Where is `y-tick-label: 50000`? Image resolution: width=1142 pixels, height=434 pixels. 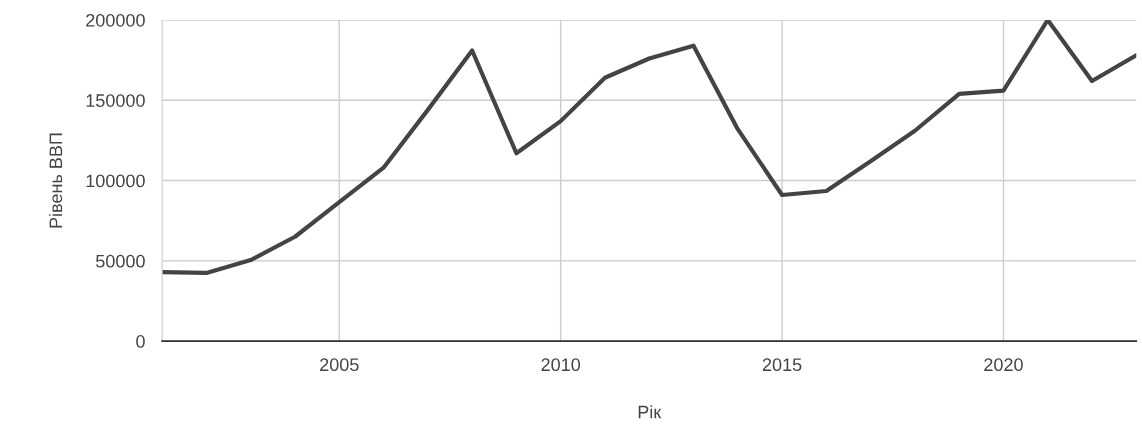
y-tick-label: 50000 is located at coordinates (120, 261).